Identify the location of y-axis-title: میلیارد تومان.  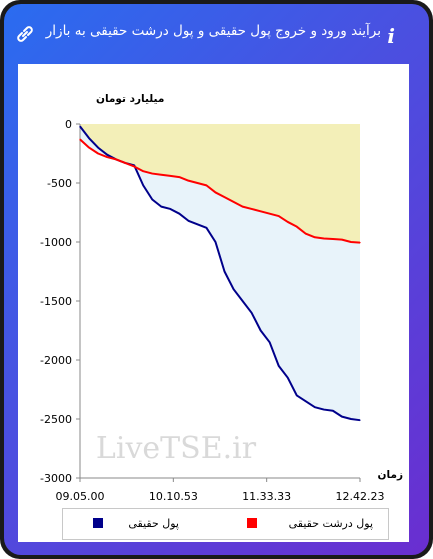
(130, 99).